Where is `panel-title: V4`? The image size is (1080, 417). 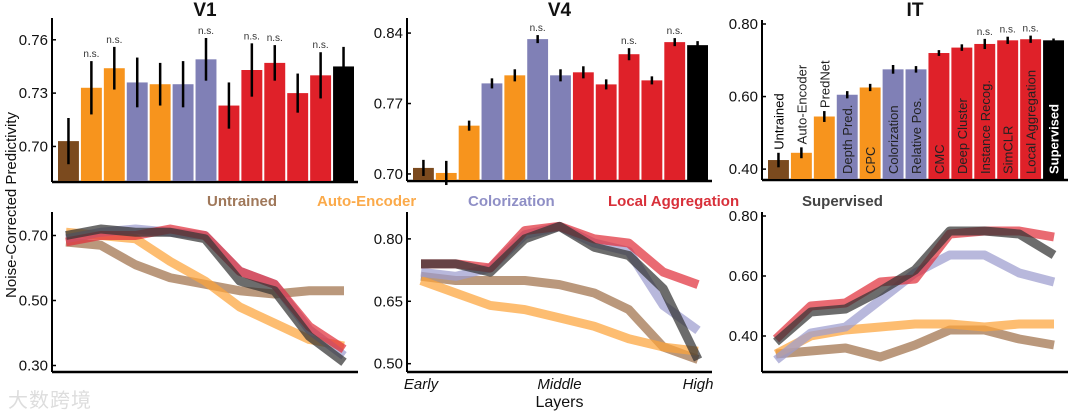 panel-title: V4 is located at coordinates (560, 10).